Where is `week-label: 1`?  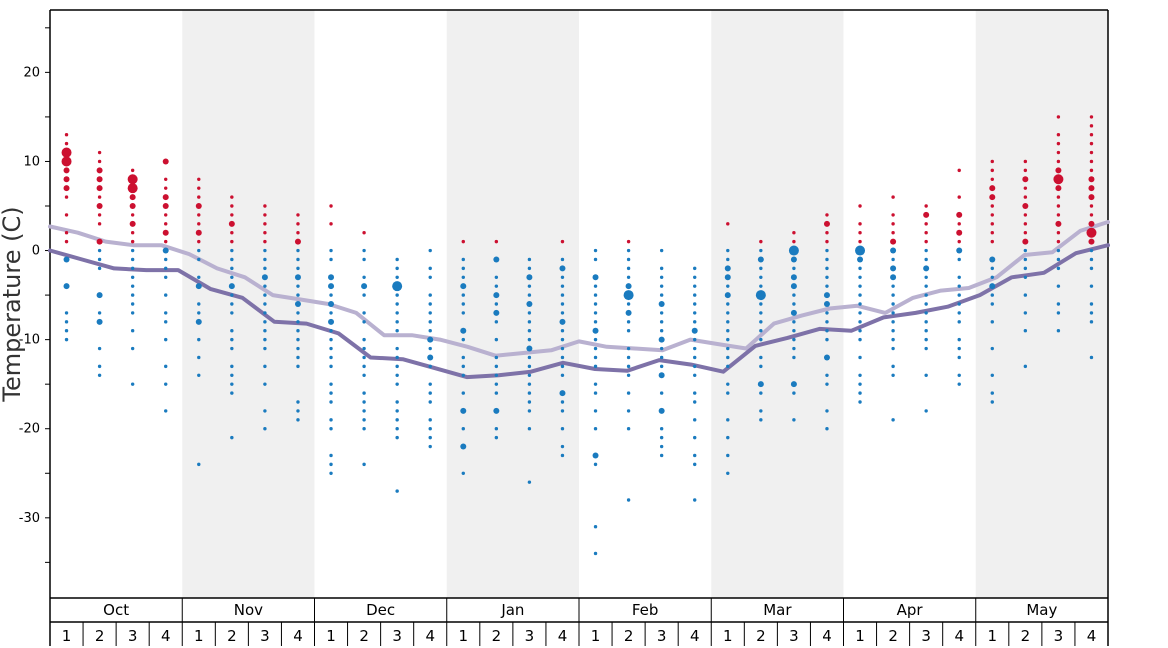 week-label: 1 is located at coordinates (67, 636).